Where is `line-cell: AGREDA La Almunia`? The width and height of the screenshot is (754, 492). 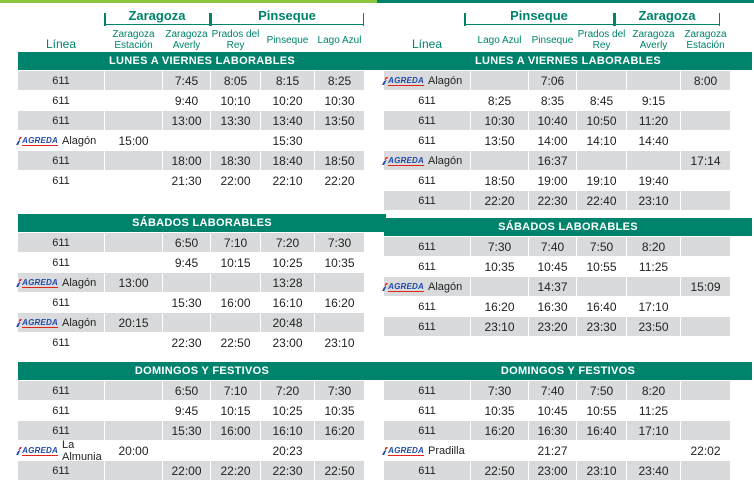
line-cell: AGREDA La Almunia is located at coordinates (60, 451).